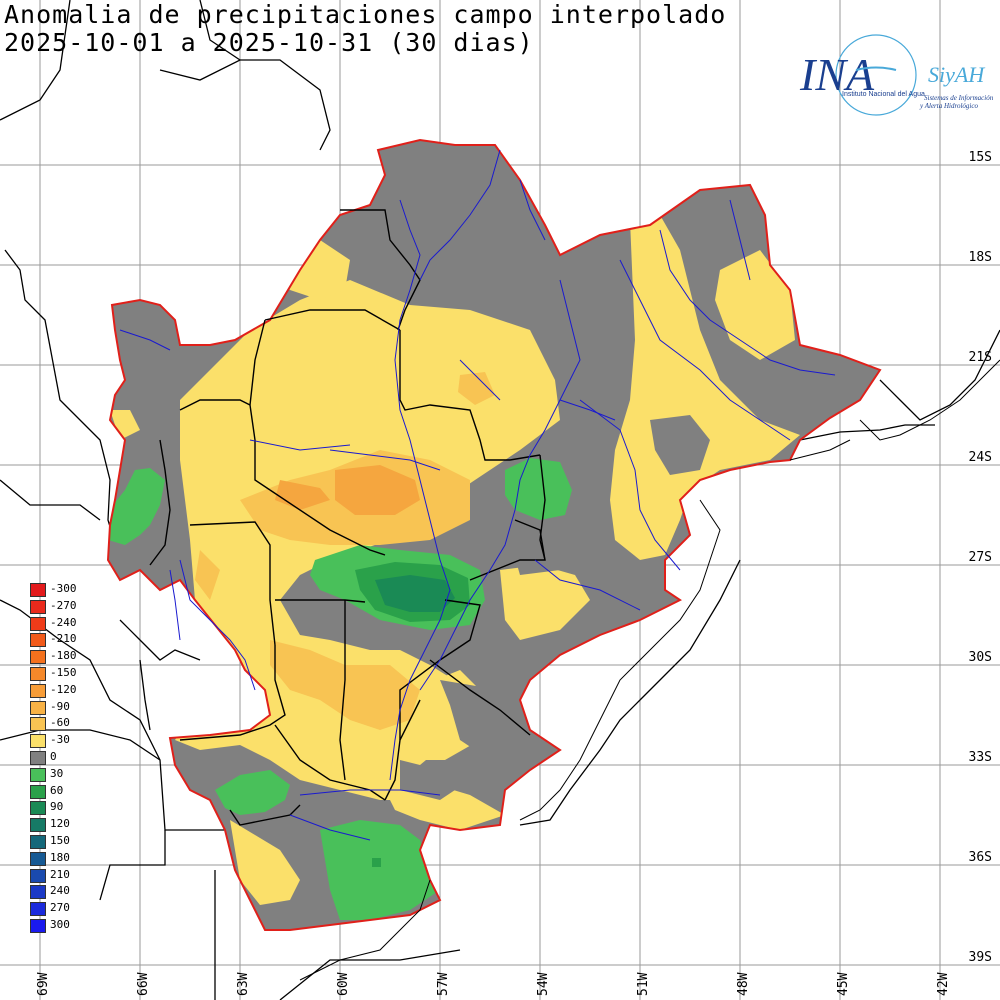 Image resolution: width=1000 pixels, height=1000 pixels. What do you see at coordinates (843, 984) in the screenshot?
I see `lon-label: 45W` at bounding box center [843, 984].